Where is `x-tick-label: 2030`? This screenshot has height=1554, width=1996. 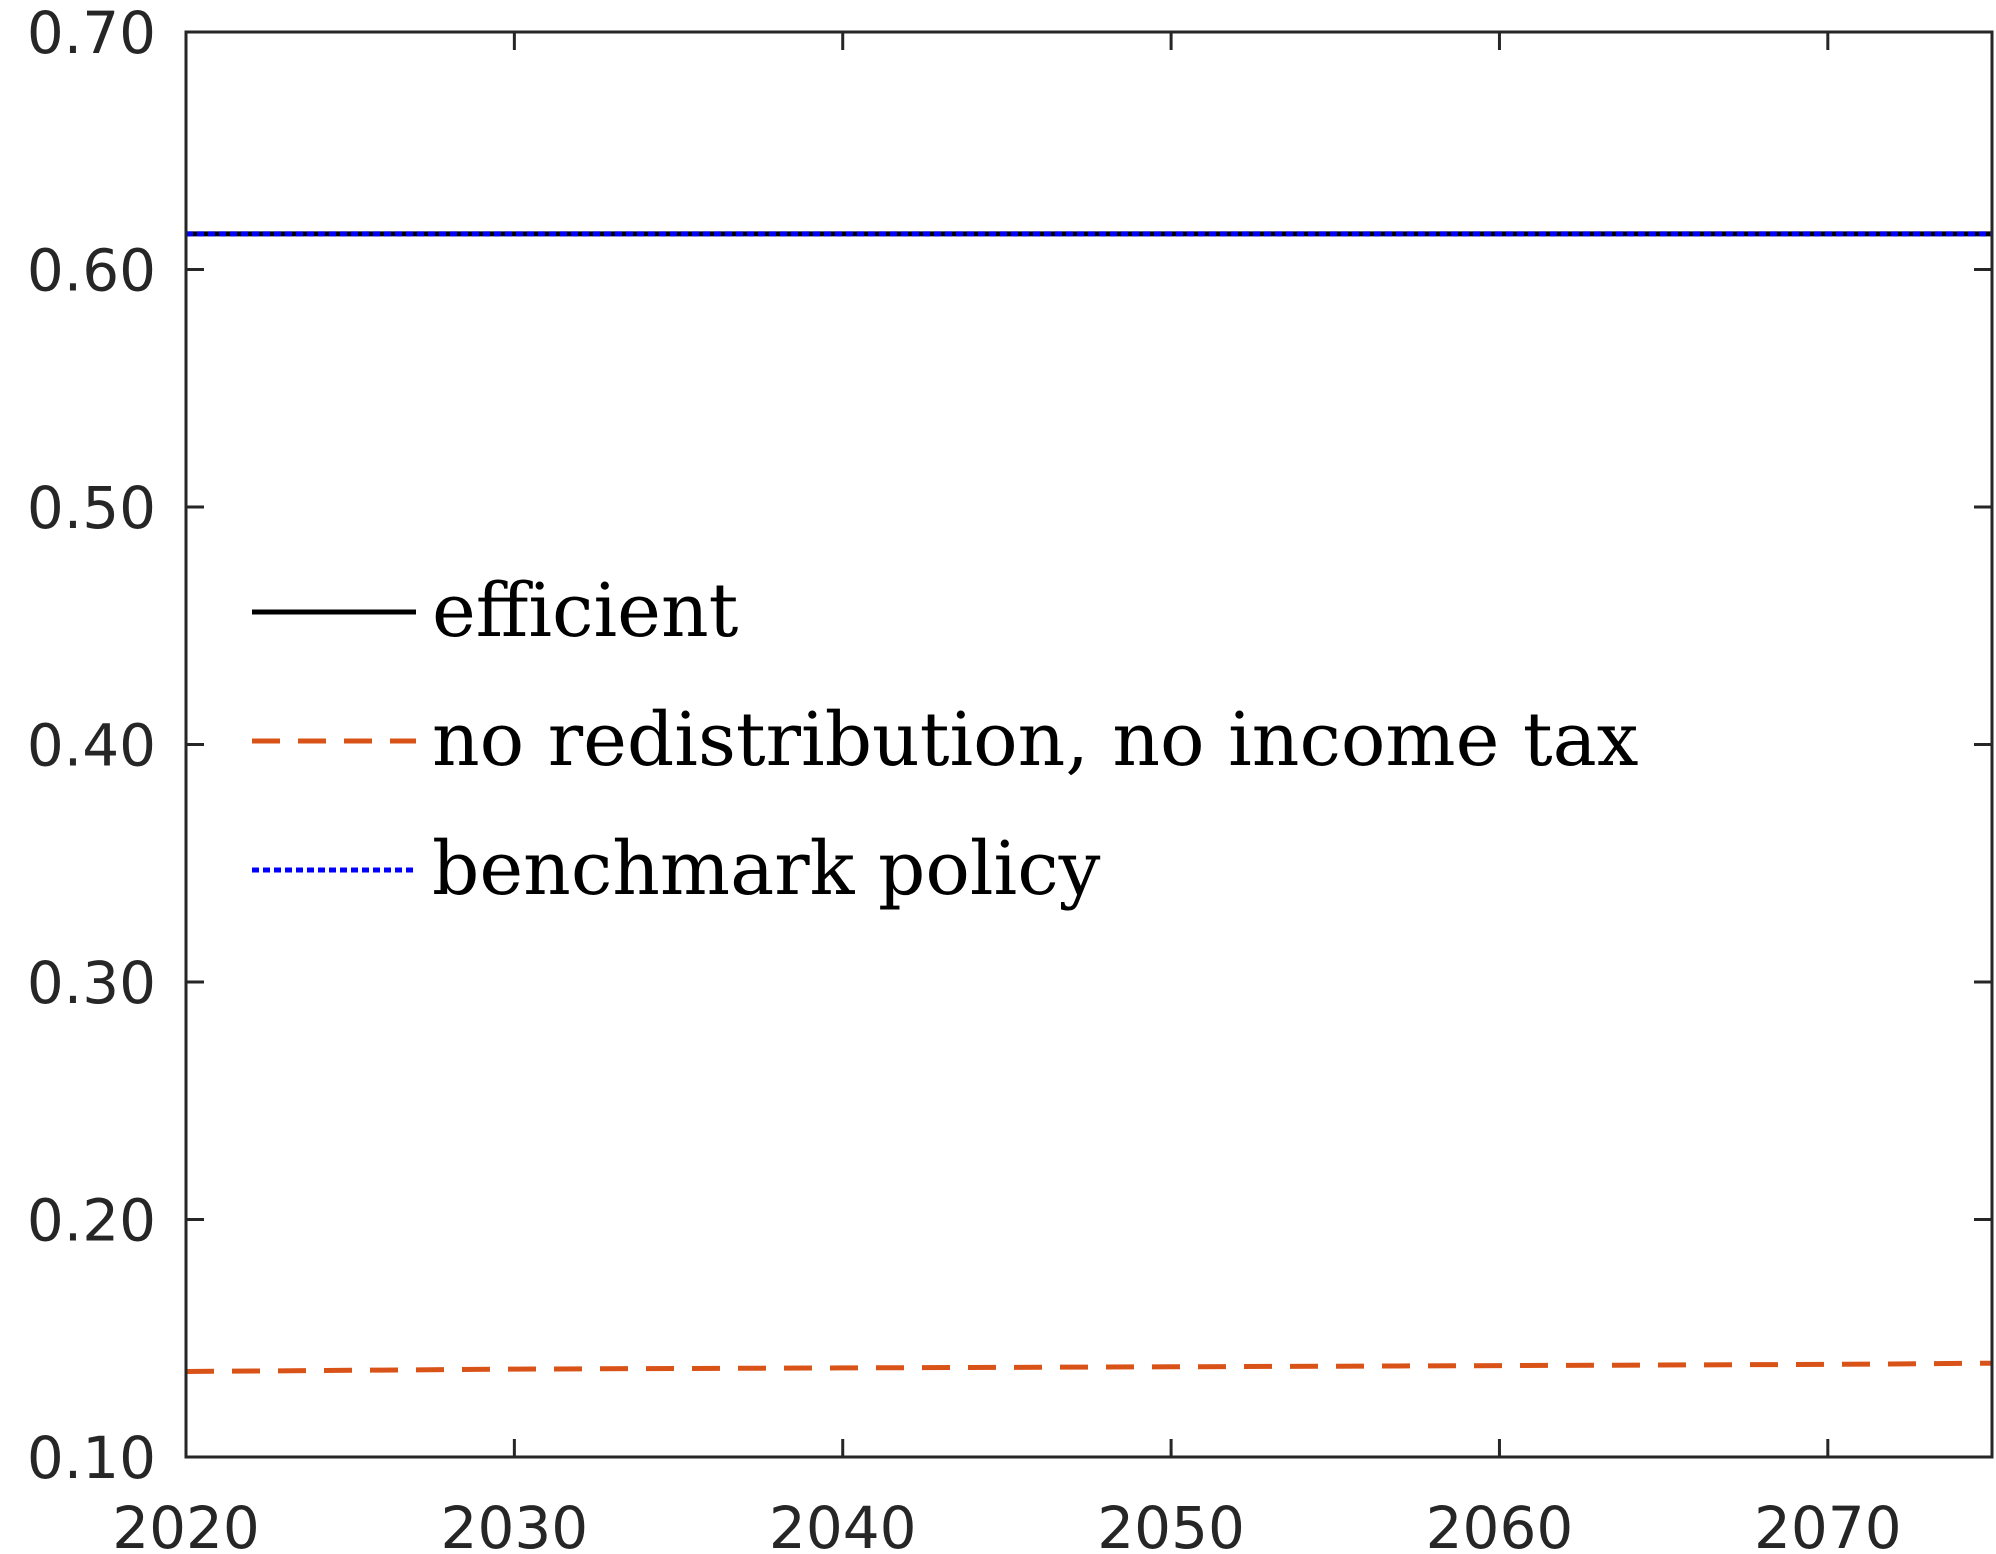 x-tick-label: 2030 is located at coordinates (515, 1524).